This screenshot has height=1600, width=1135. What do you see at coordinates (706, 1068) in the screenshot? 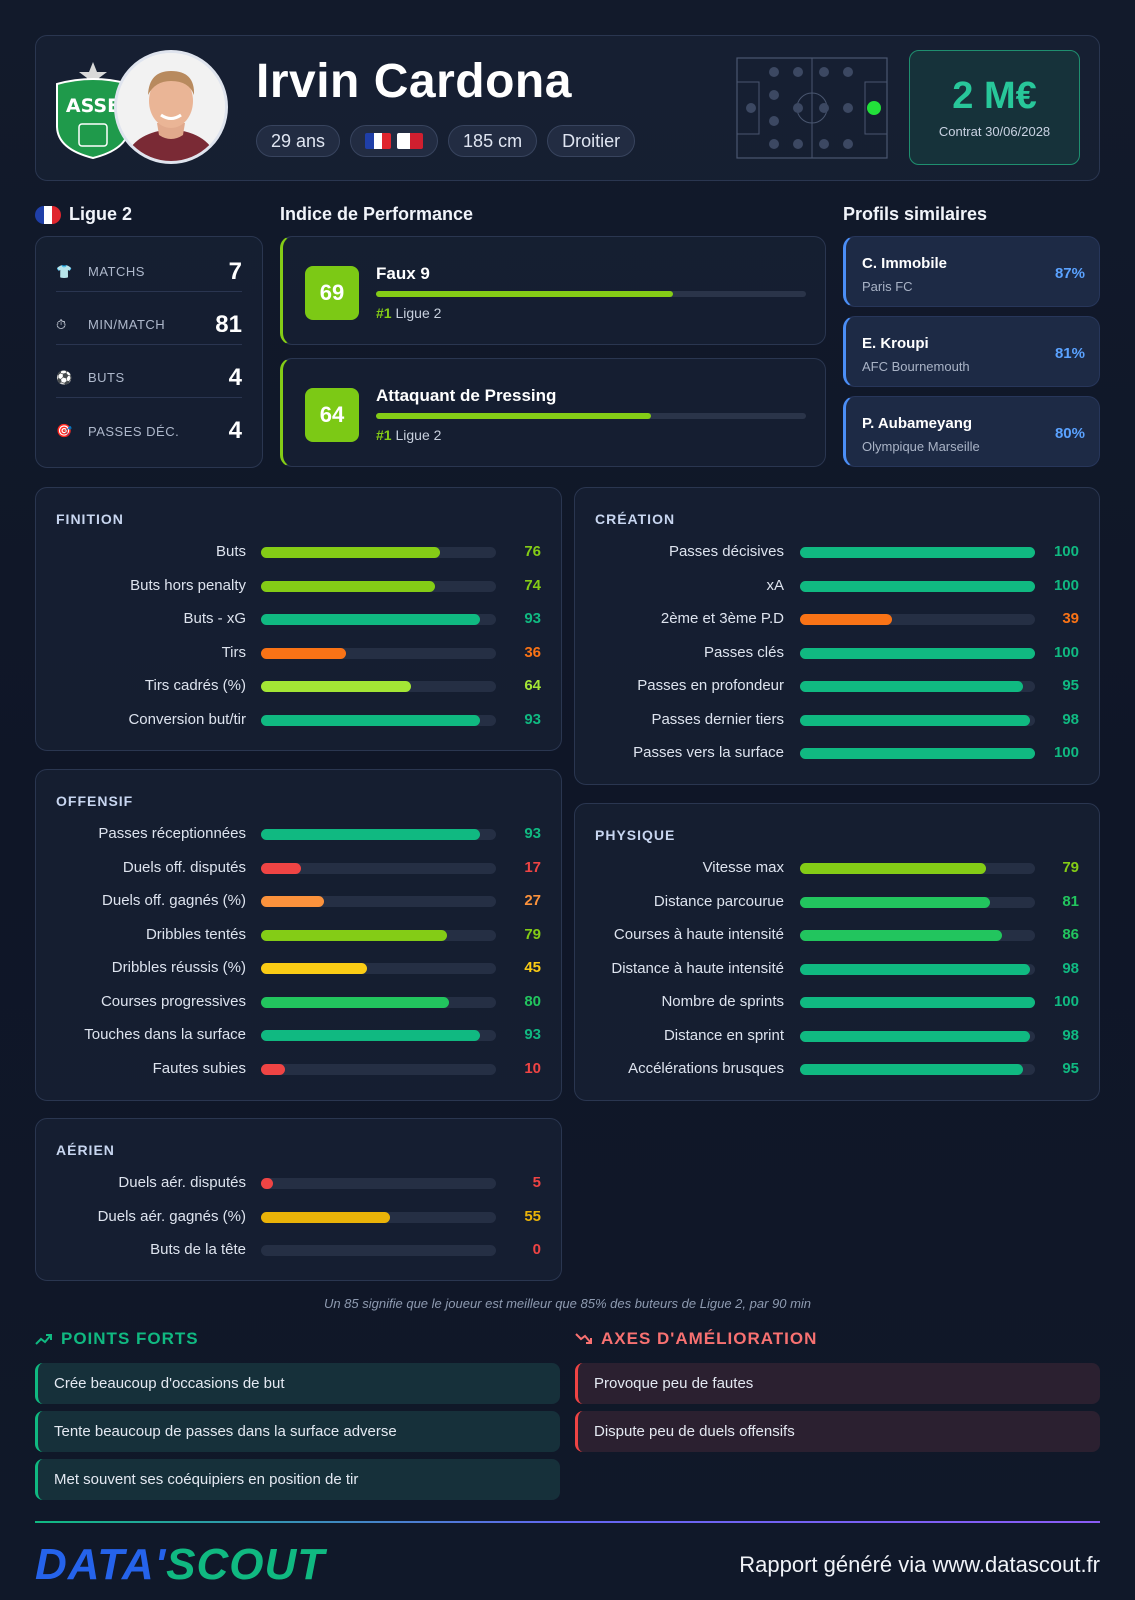
I see `metric-label: Accélérations brusques` at bounding box center [706, 1068].